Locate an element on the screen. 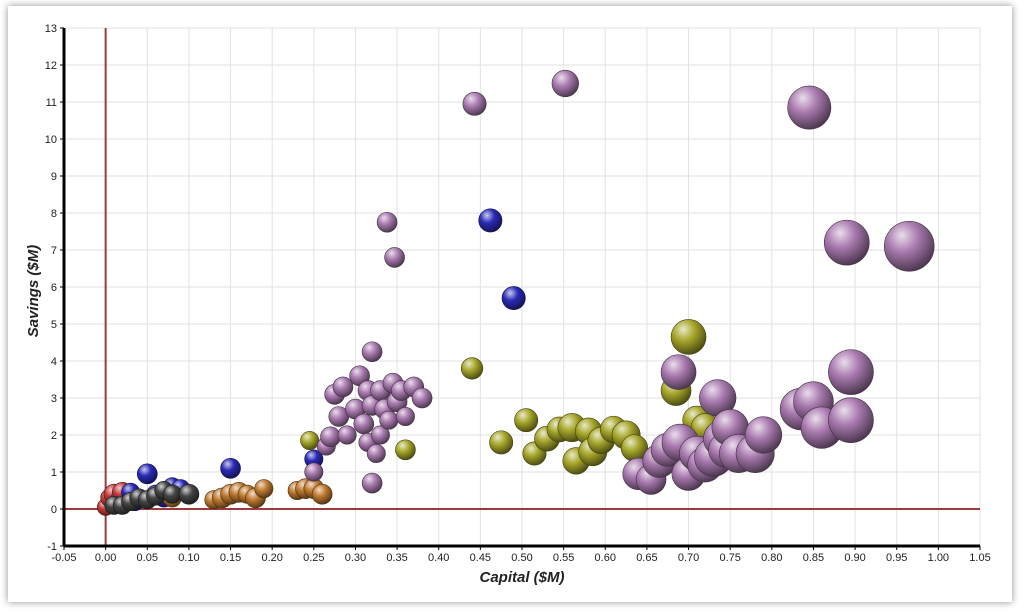  y-tick-label: 4 is located at coordinates (54, 362).